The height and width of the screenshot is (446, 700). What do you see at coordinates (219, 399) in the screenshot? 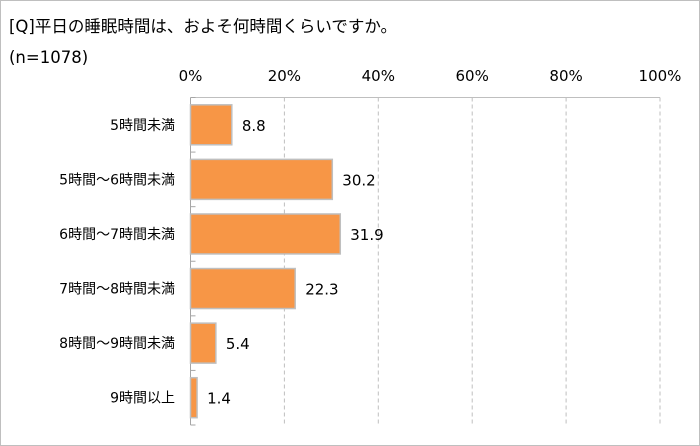
I see `data-label: 1.4` at bounding box center [219, 399].